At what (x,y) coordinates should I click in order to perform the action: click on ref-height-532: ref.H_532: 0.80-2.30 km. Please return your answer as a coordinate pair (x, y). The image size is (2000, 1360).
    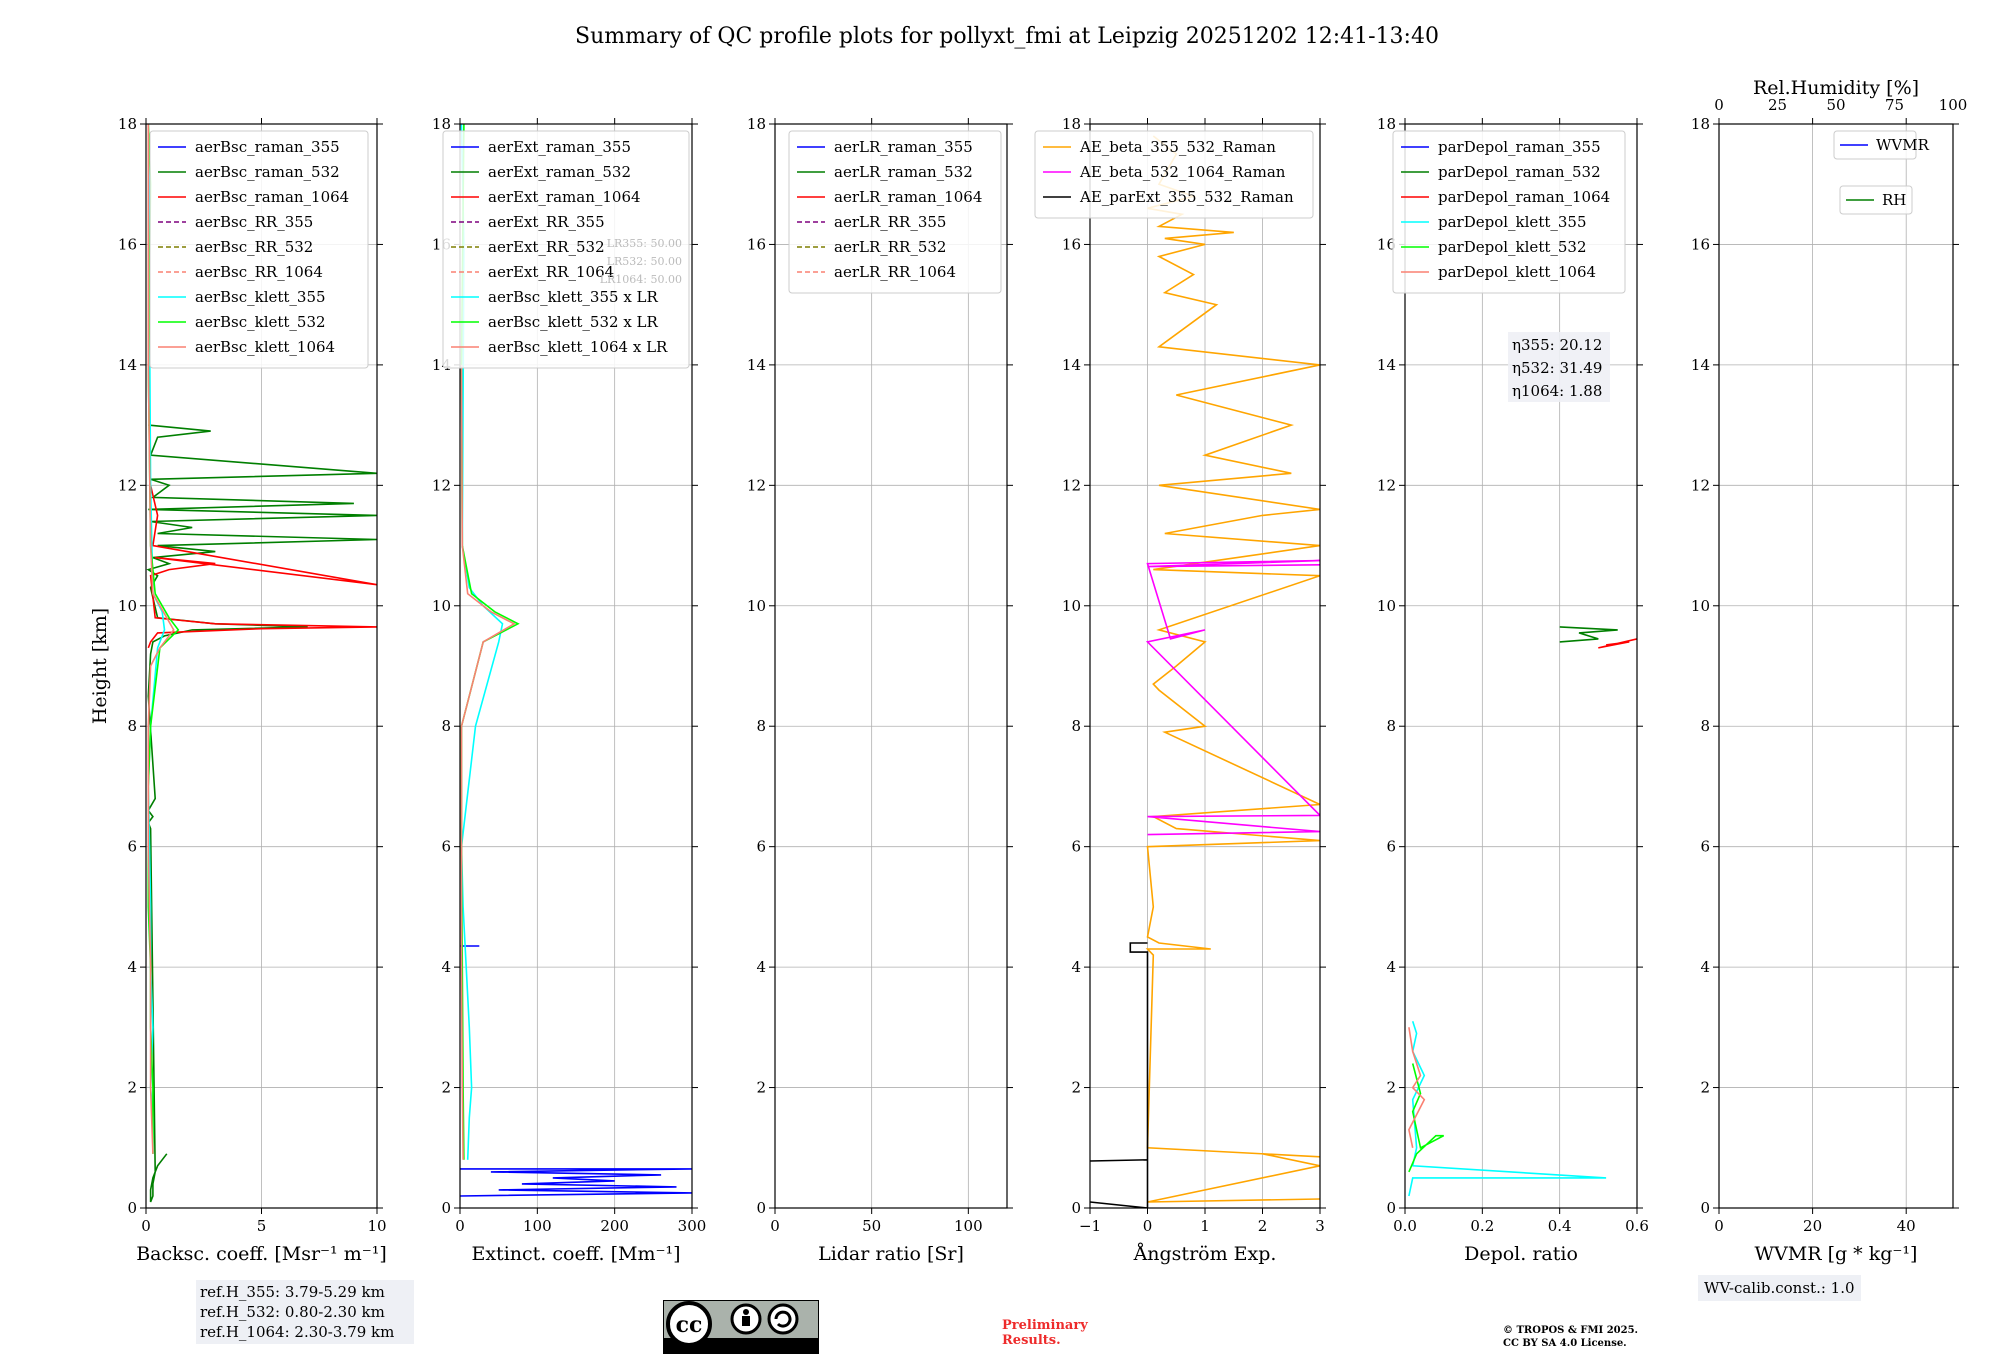
    Looking at the image, I should click on (292, 1312).